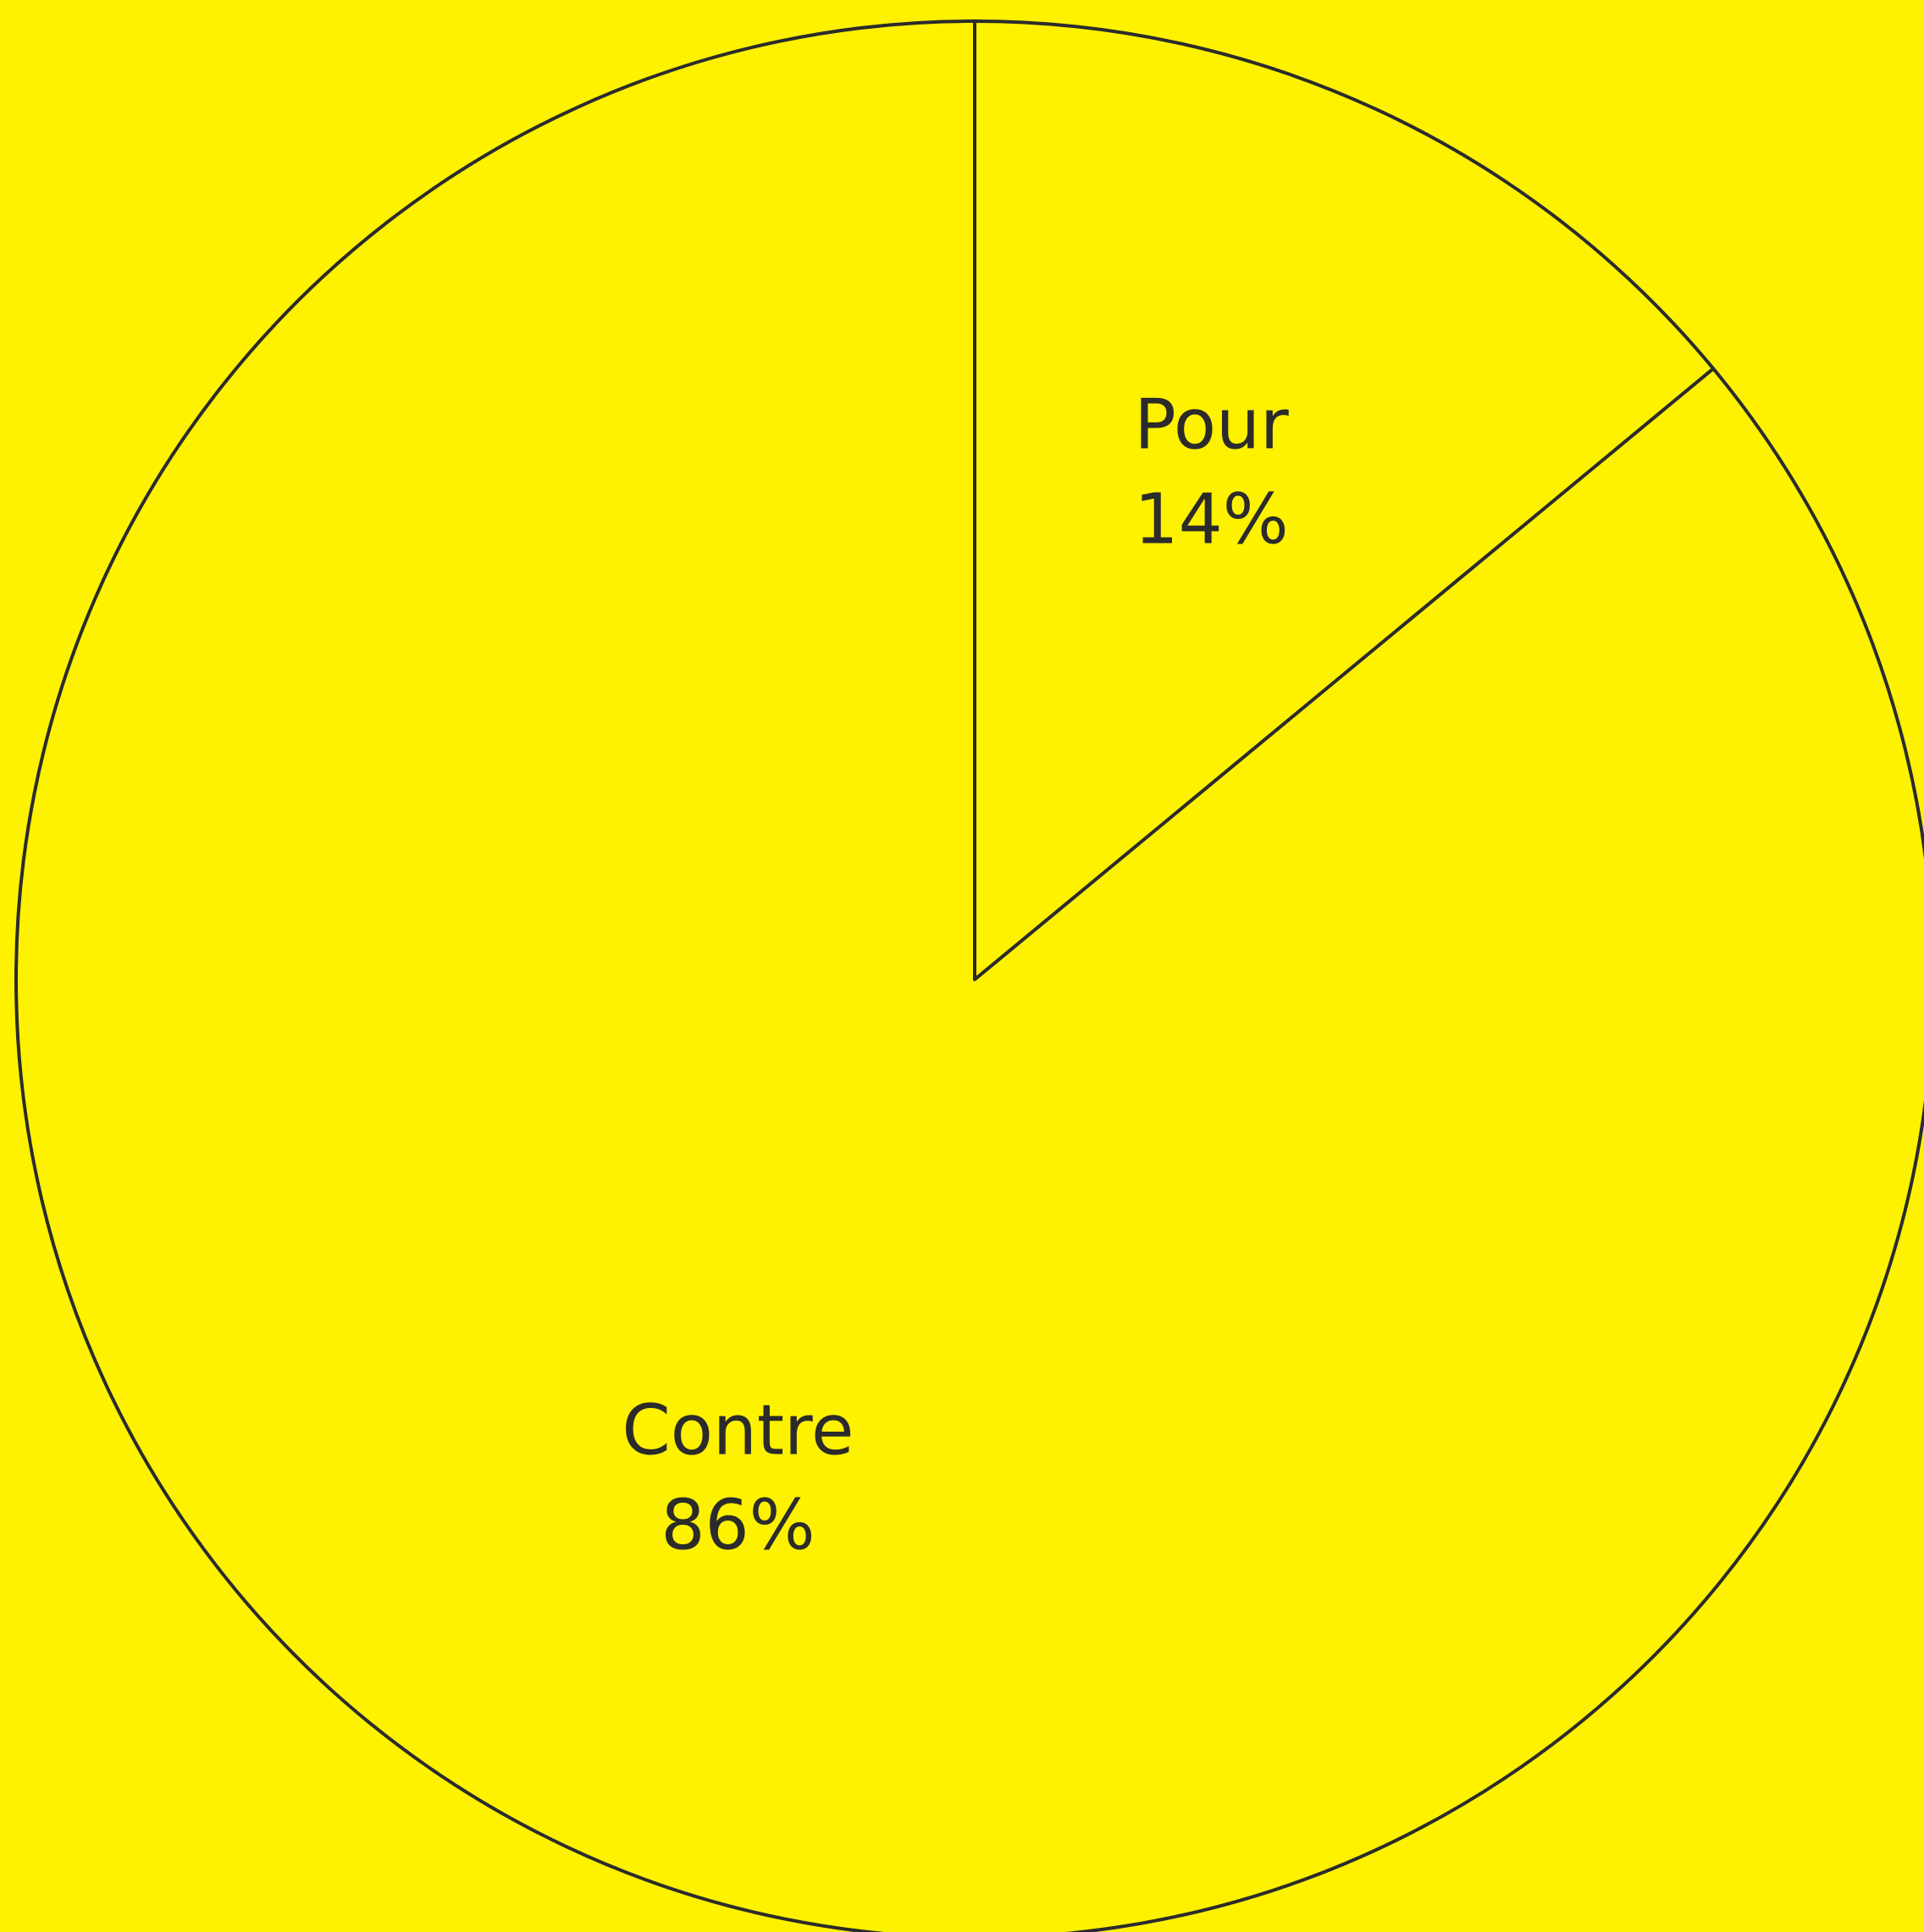 This screenshot has width=1924, height=1932. What do you see at coordinates (738, 1526) in the screenshot?
I see `slice-value-label: 86%` at bounding box center [738, 1526].